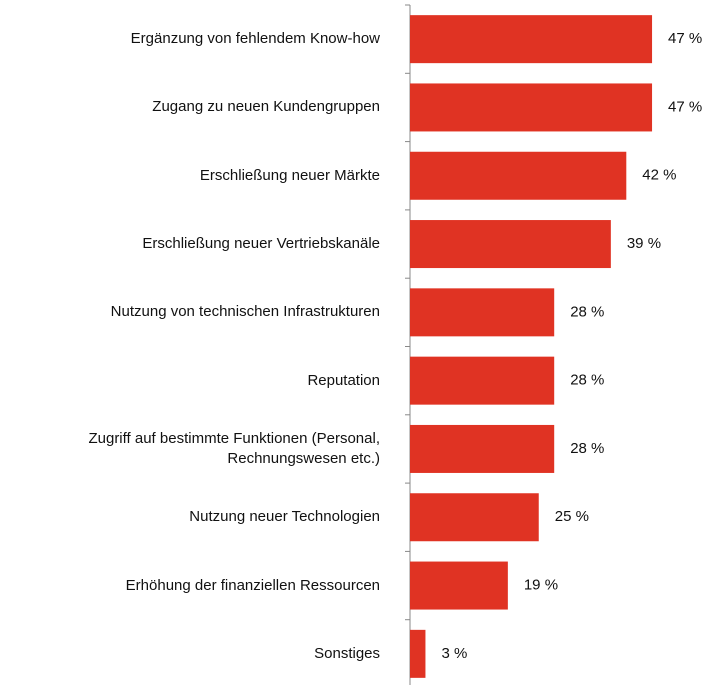  I want to click on value-label: 39 %, so click(644, 243).